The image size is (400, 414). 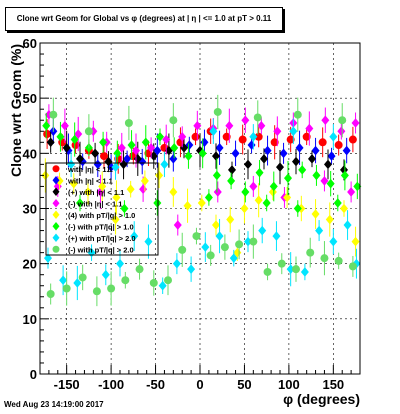 I want to click on legend-label: (+) with |η| < 1.1, so click(x=96, y=192).